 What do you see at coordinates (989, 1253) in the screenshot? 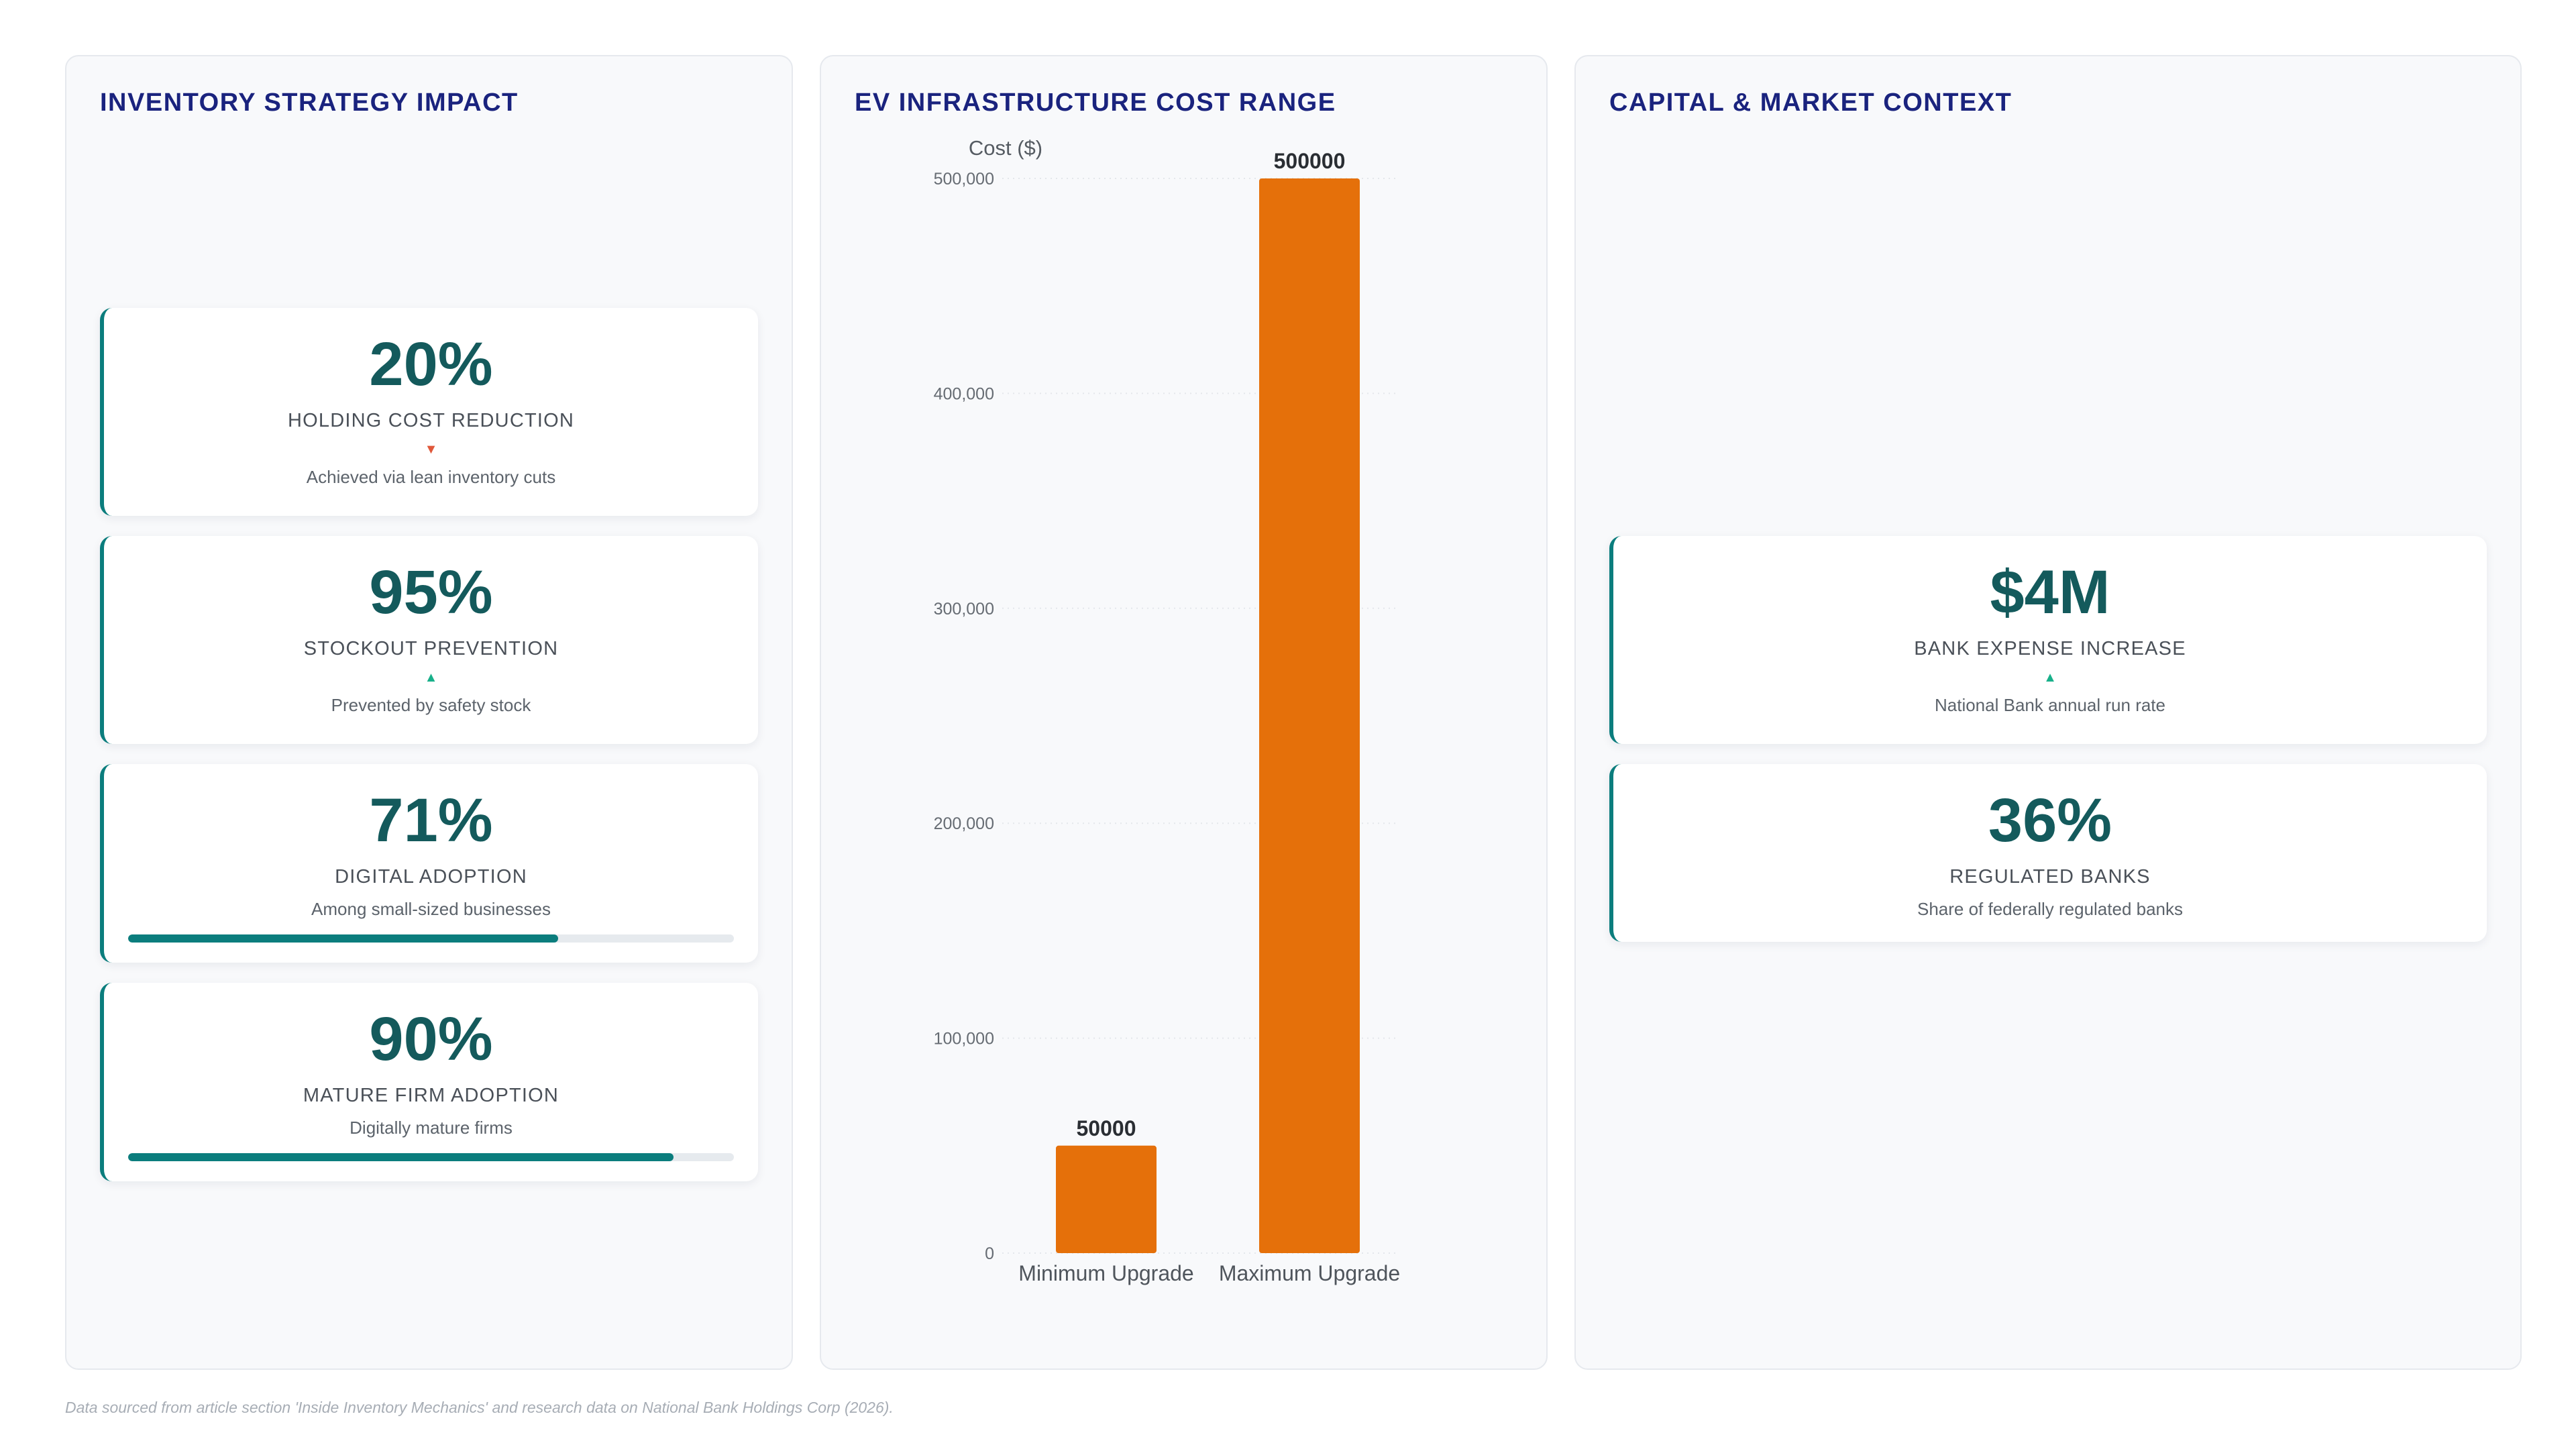
I see `y-tick-label: 0` at bounding box center [989, 1253].